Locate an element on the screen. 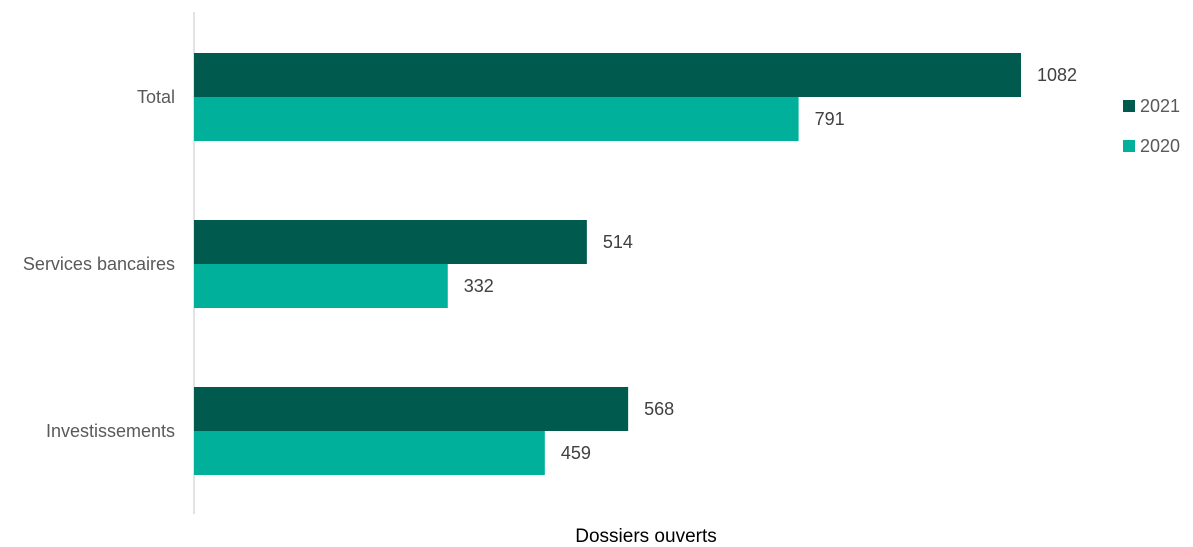 Image resolution: width=1193 pixels, height=547 pixels. category-label: Services bancaires is located at coordinates (99, 264).